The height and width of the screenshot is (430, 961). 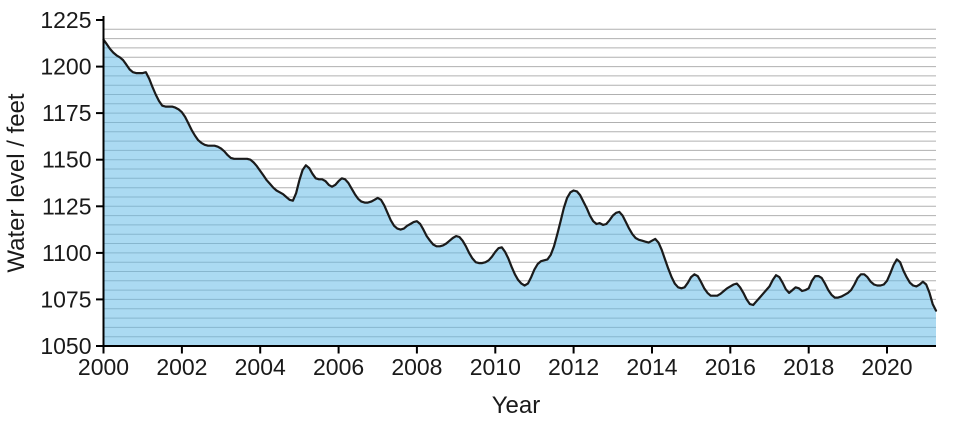 I want to click on y-ticks: 1050 1075 1100 1125 1150 1175 1200 1225, so click(x=72, y=183).